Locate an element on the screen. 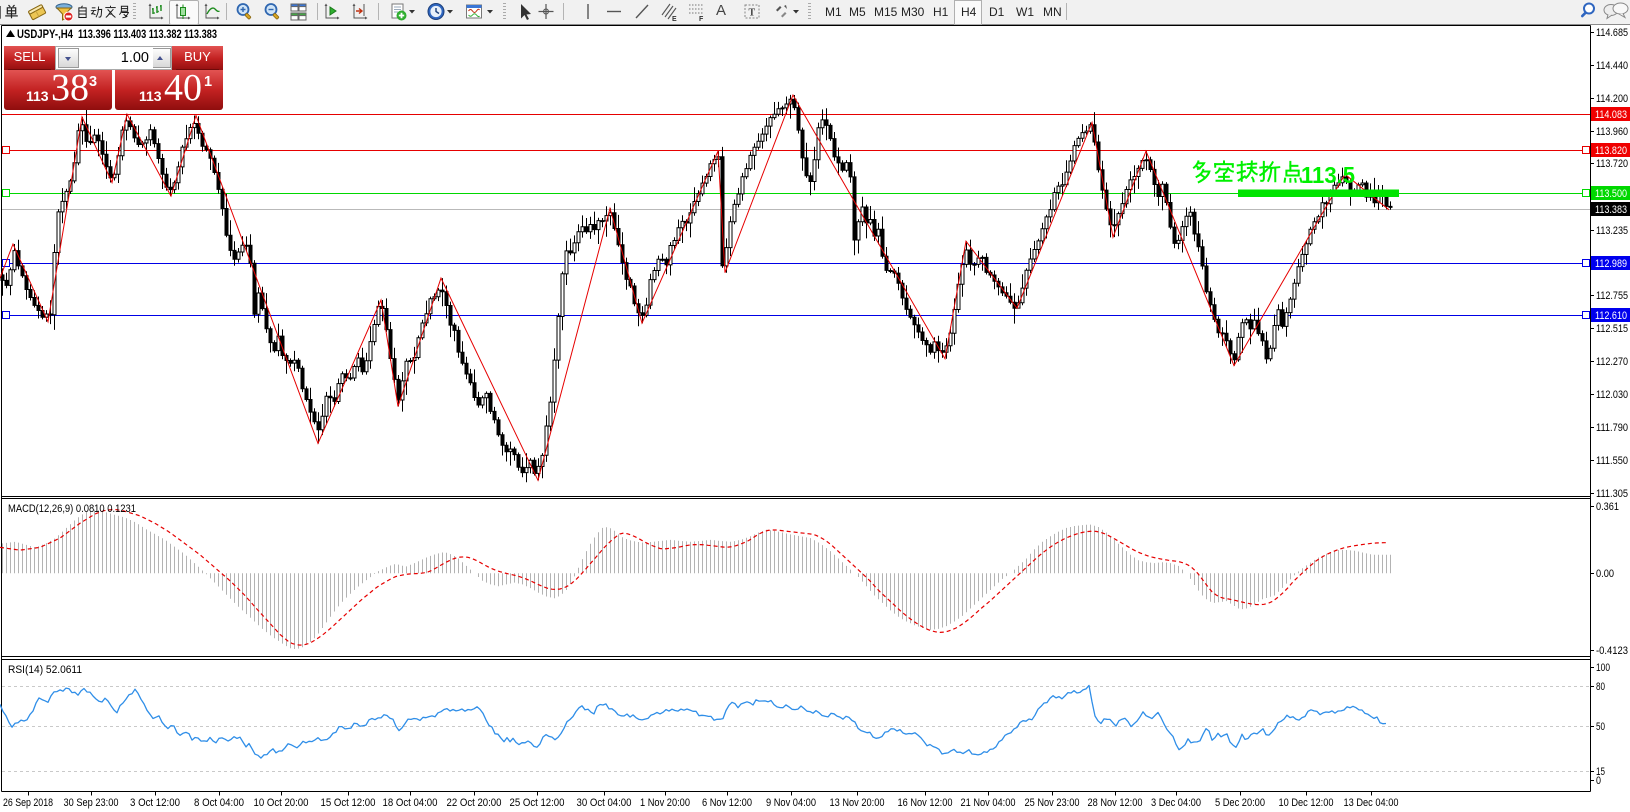  svg-text: 0.00 is located at coordinates (1605, 574).